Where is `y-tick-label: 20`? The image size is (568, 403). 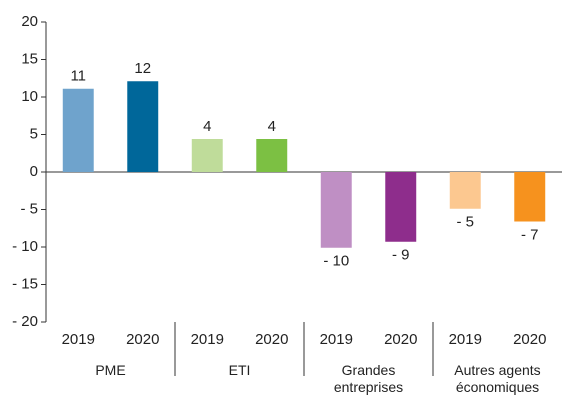 y-tick-label: 20 is located at coordinates (29, 21).